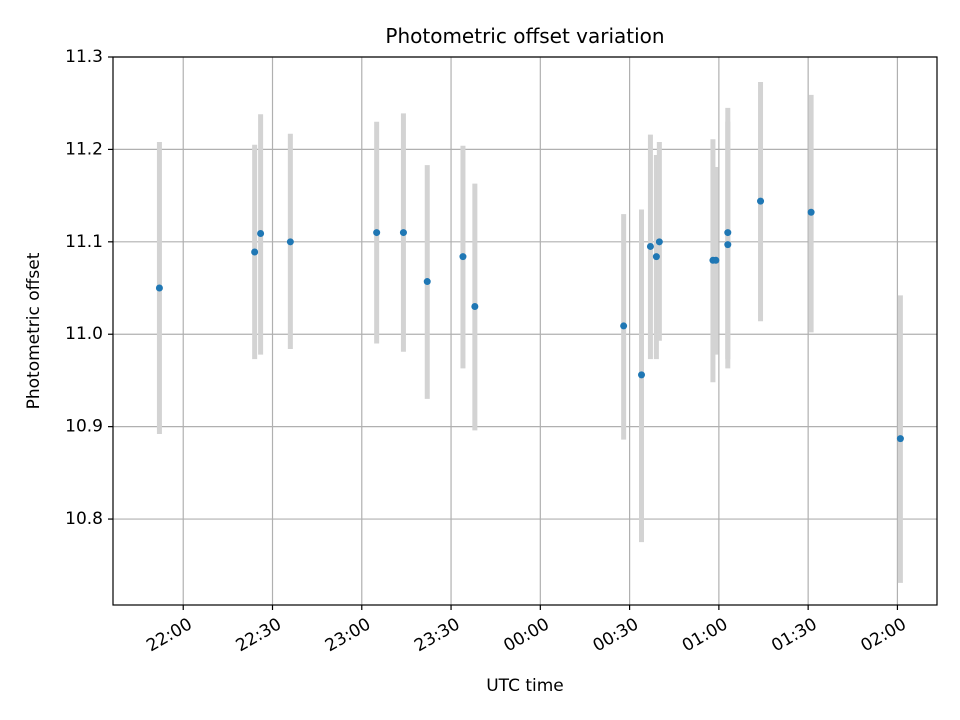  Describe the element at coordinates (34, 330) in the screenshot. I see `y-axis-title: Photometric offset` at that location.